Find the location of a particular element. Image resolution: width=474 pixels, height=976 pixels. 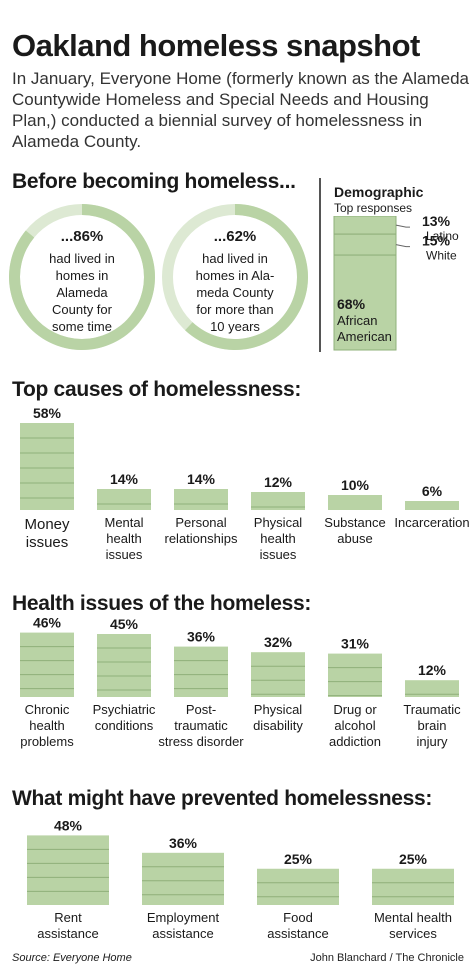

bar-value-label: 10% is located at coordinates (355, 485).